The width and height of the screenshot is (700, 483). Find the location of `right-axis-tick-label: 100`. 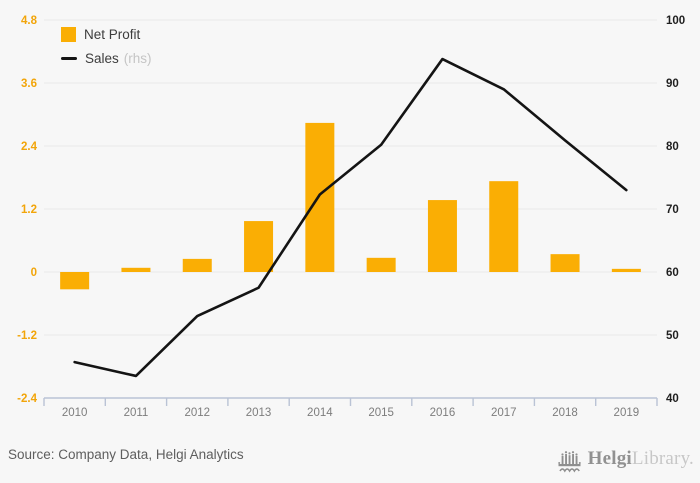

right-axis-tick-label: 100 is located at coordinates (675, 21).